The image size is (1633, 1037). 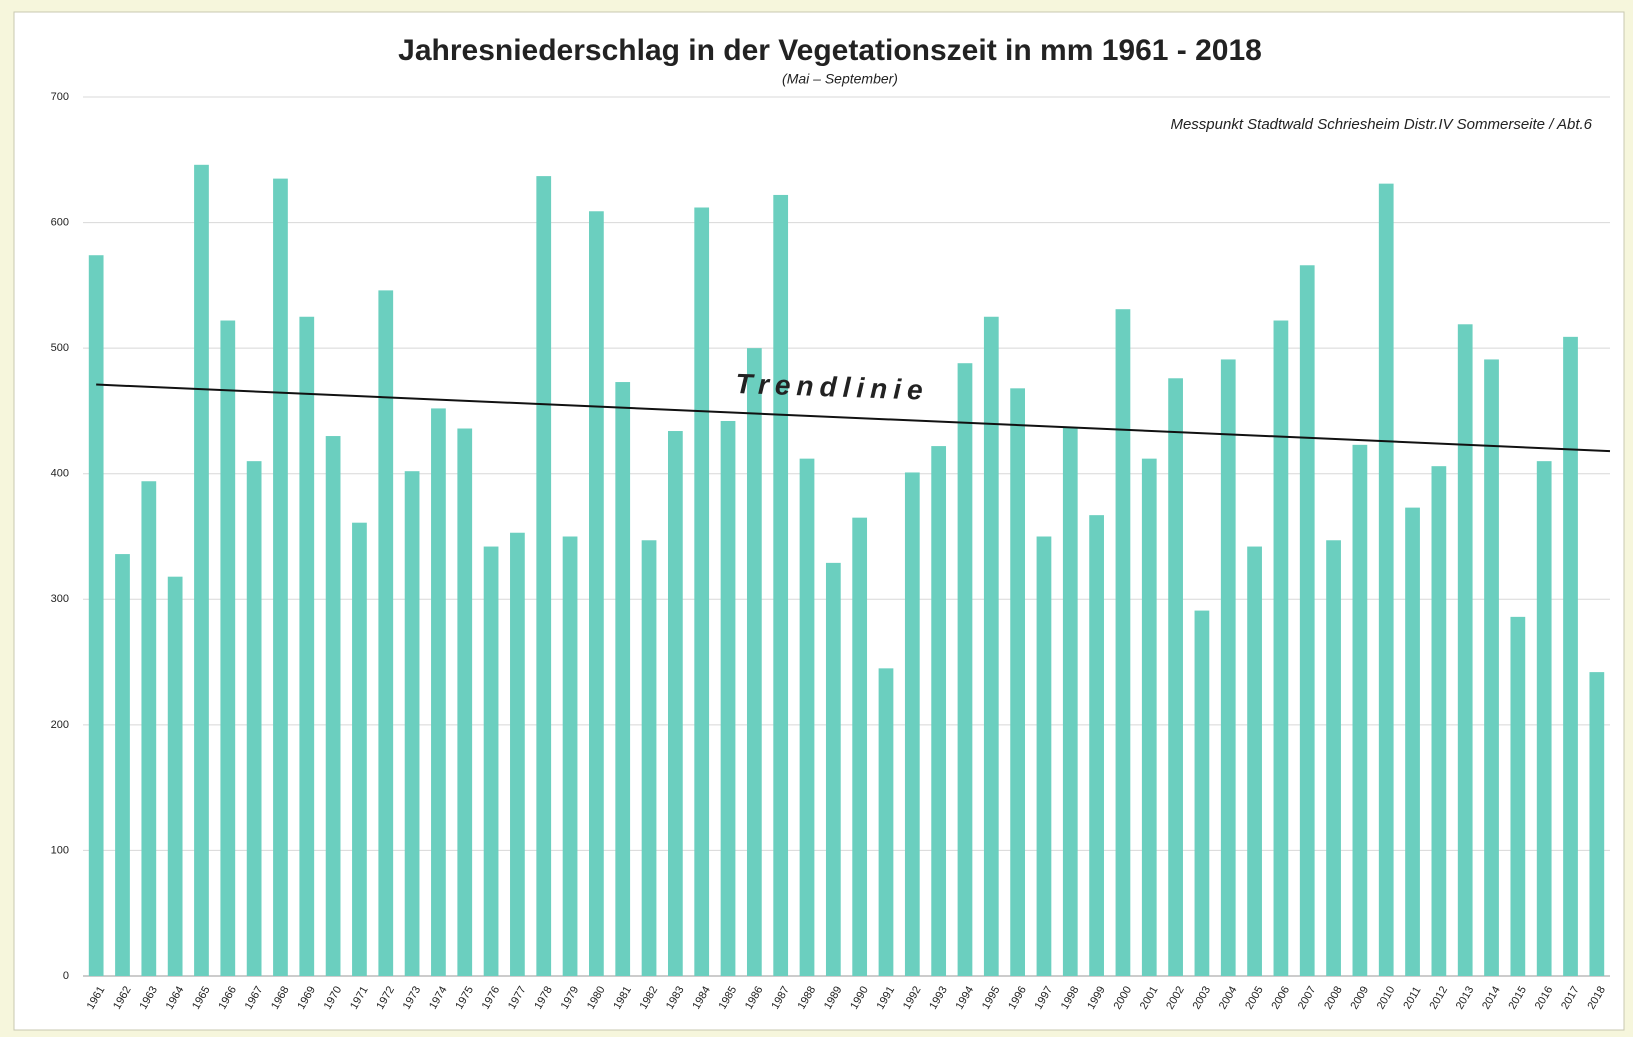 What do you see at coordinates (832, 387) in the screenshot?
I see `trend-label: Trendlinie` at bounding box center [832, 387].